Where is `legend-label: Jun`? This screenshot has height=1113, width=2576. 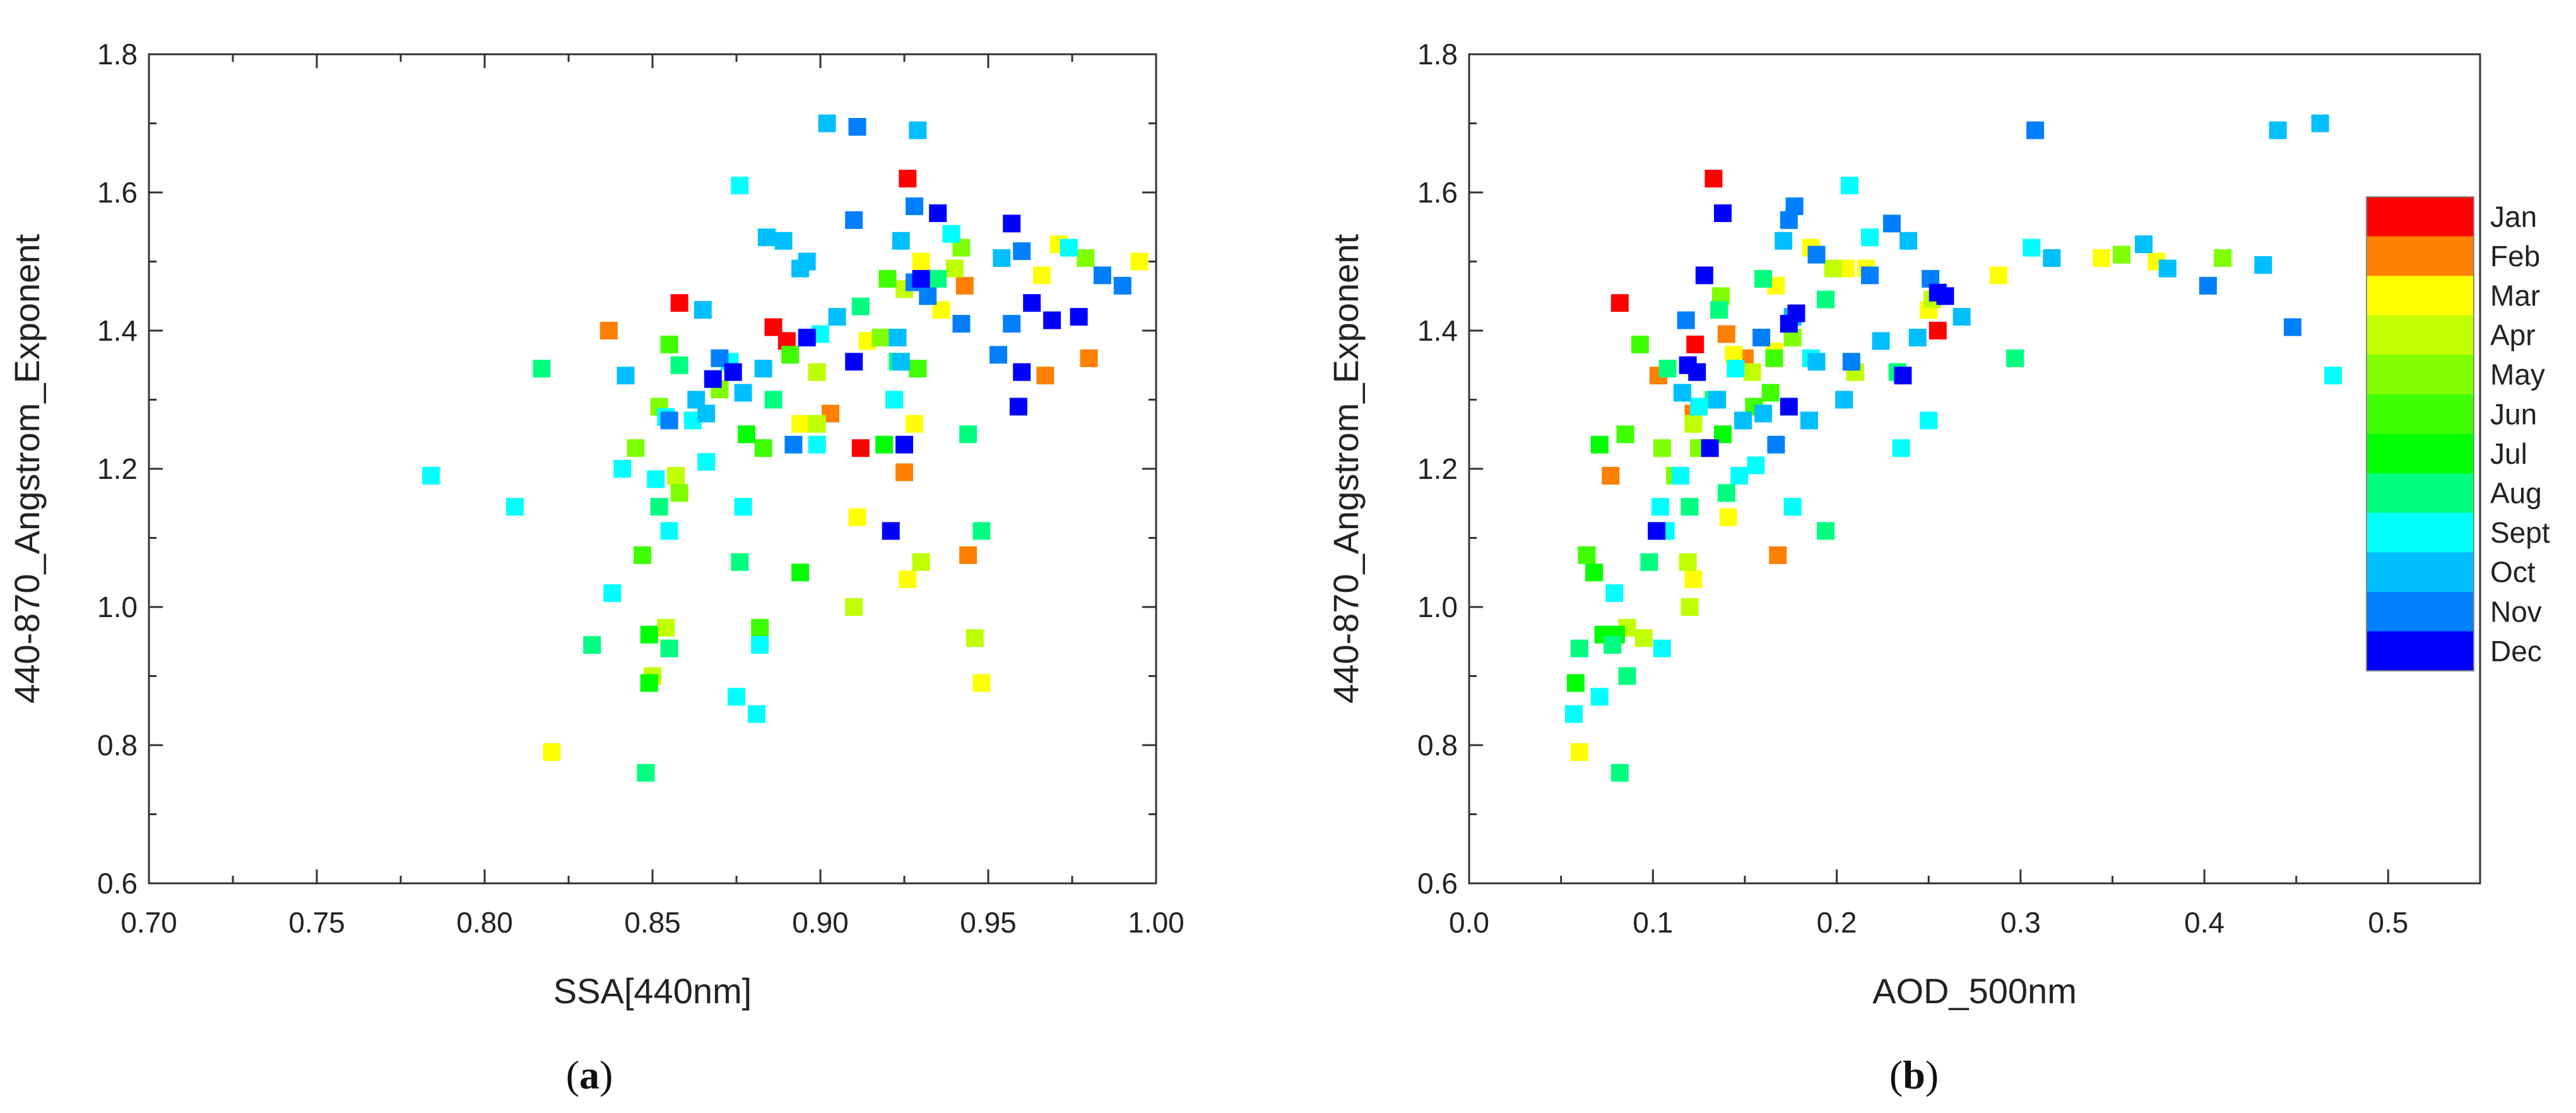
legend-label: Jun is located at coordinates (2513, 414).